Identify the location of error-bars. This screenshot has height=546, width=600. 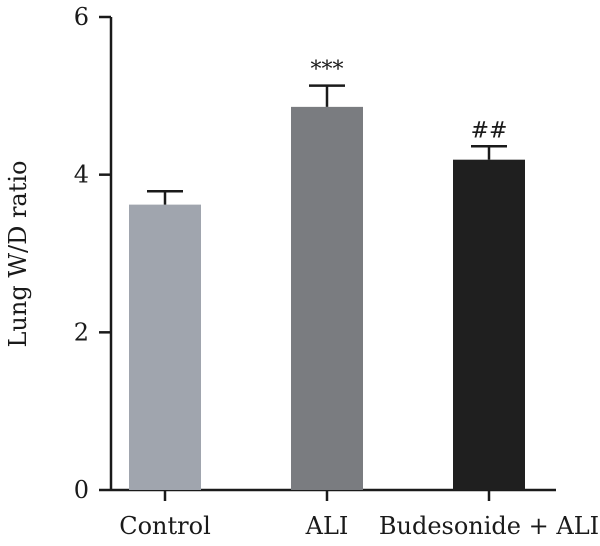
(327, 144).